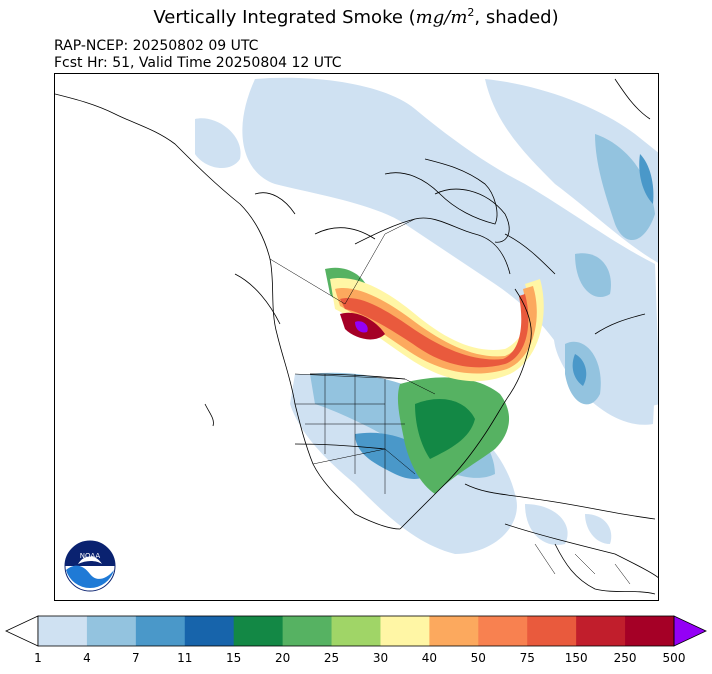  What do you see at coordinates (380, 658) in the screenshot?
I see `colorbar-tick-label: 30` at bounding box center [380, 658].